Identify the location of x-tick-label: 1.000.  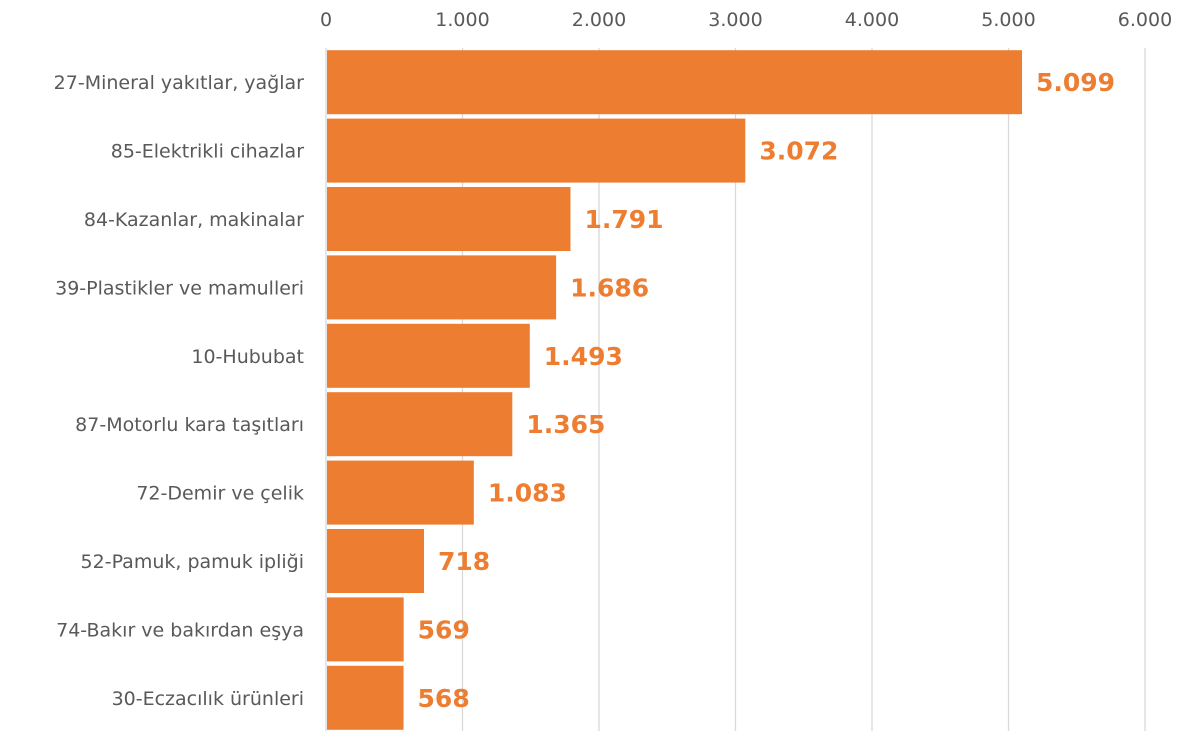
(462, 20).